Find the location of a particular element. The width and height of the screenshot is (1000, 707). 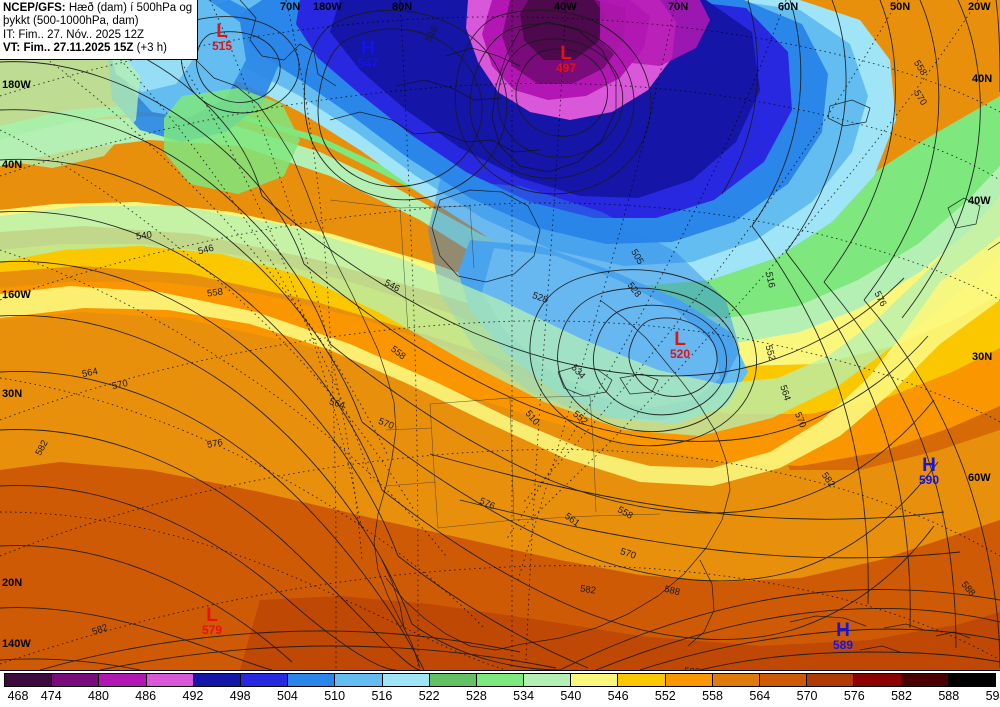

pressure-center-low-520: L 520 is located at coordinates (680, 345).